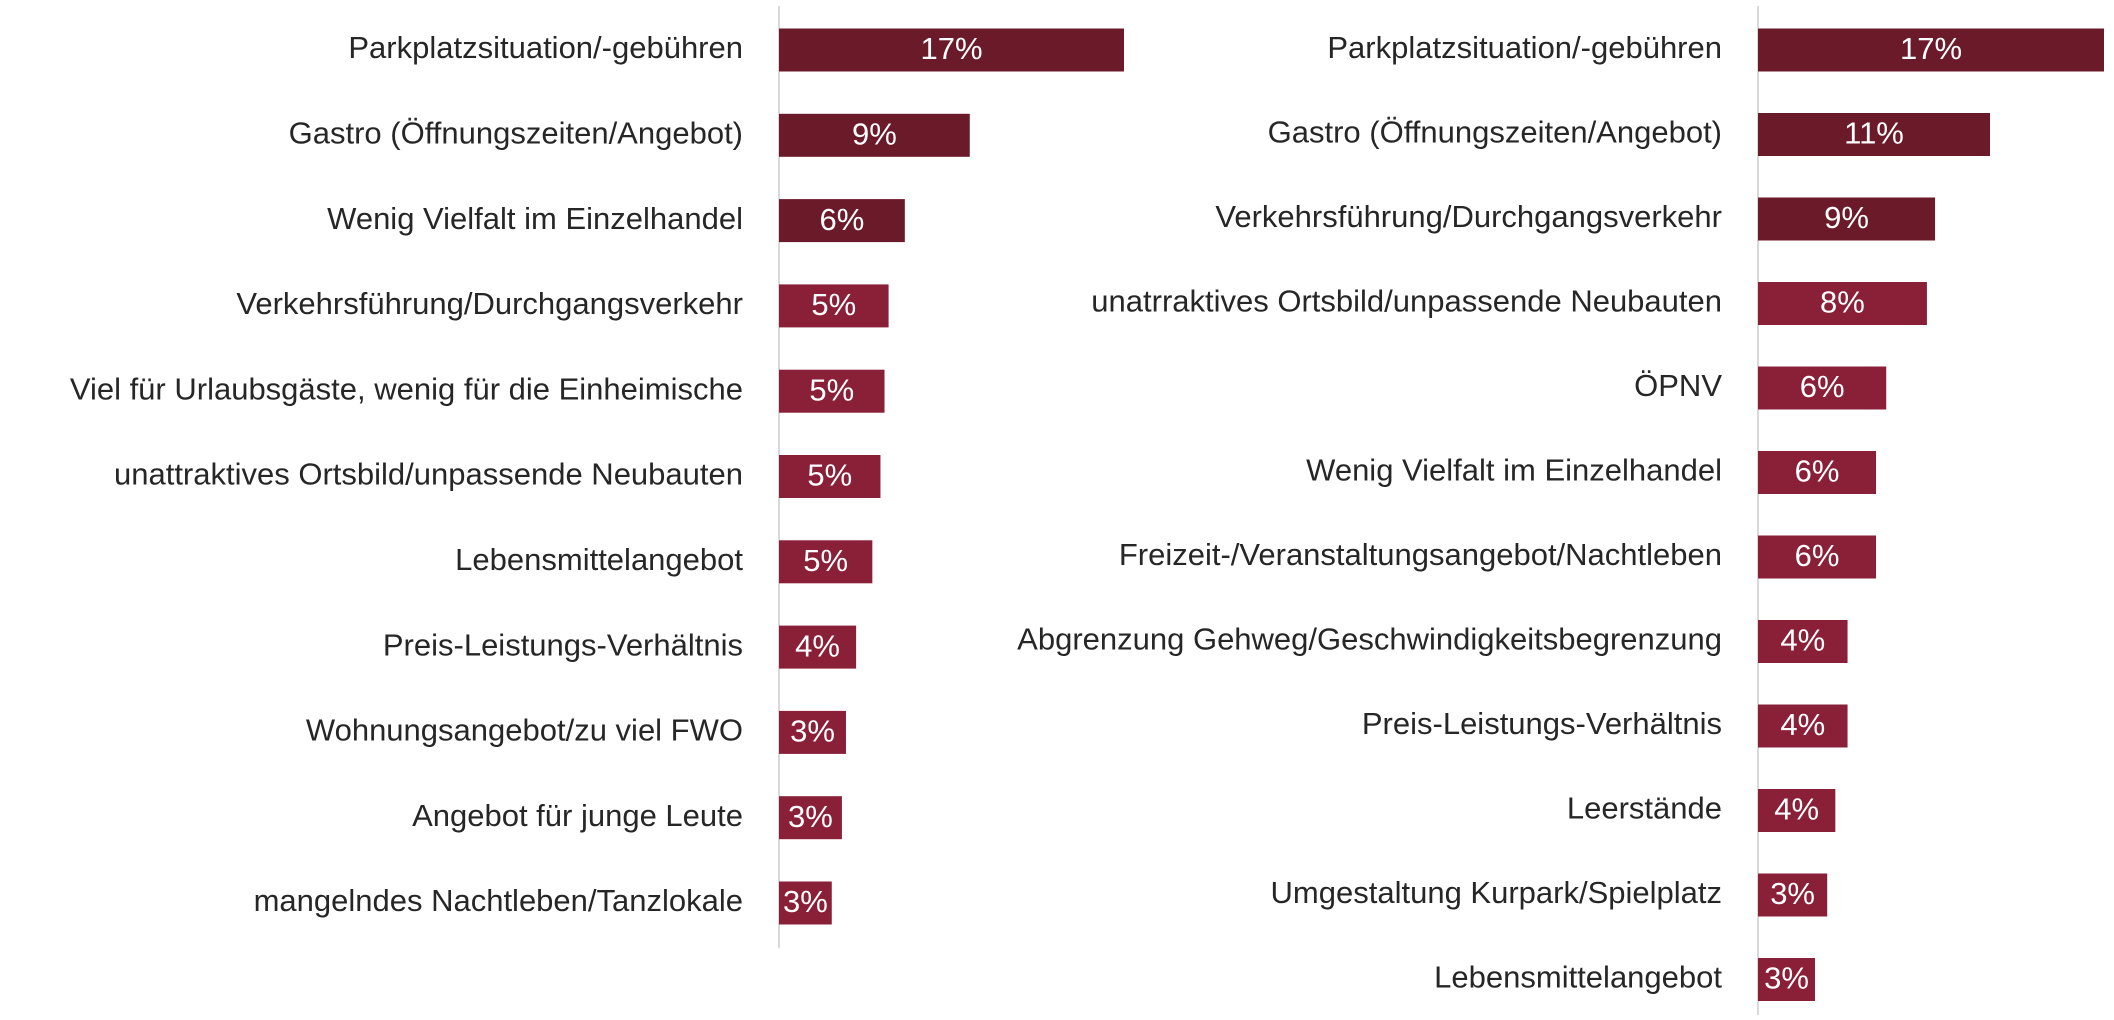 This screenshot has height=1020, width=2114. Describe the element at coordinates (1644, 808) in the screenshot. I see `category-label: Leerstände` at that location.